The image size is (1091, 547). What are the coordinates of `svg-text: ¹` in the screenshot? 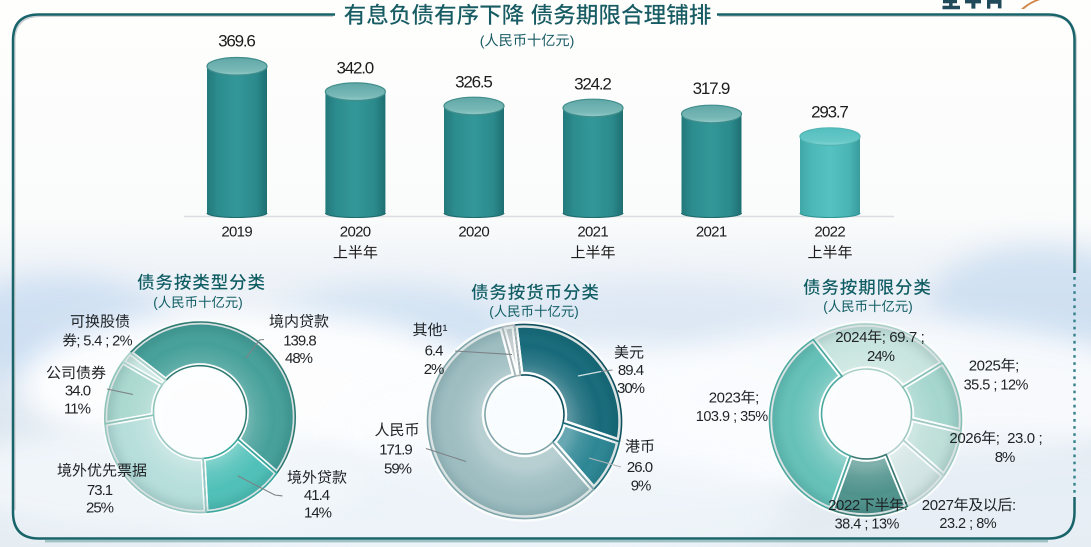 It's located at (445, 330).